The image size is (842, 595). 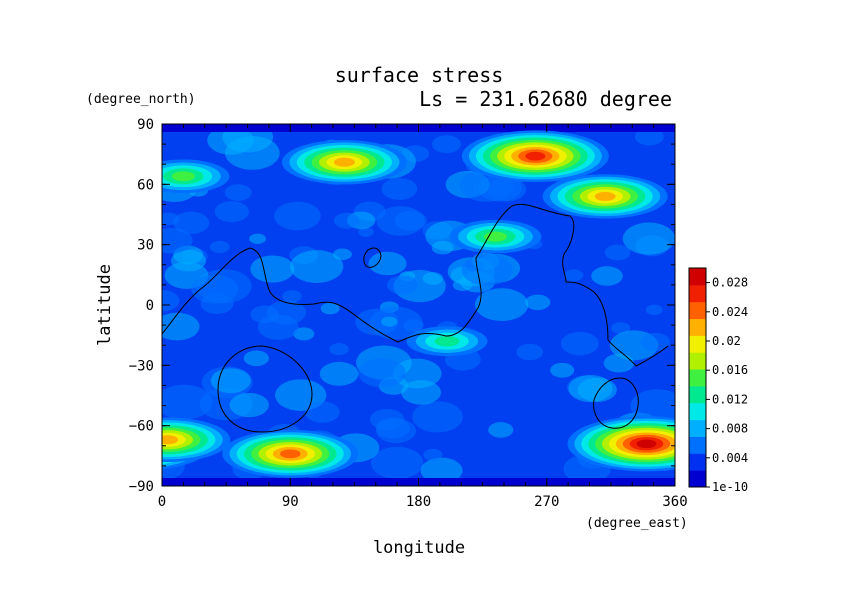 What do you see at coordinates (730, 283) in the screenshot?
I see `colorbar-label: 0.028` at bounding box center [730, 283].